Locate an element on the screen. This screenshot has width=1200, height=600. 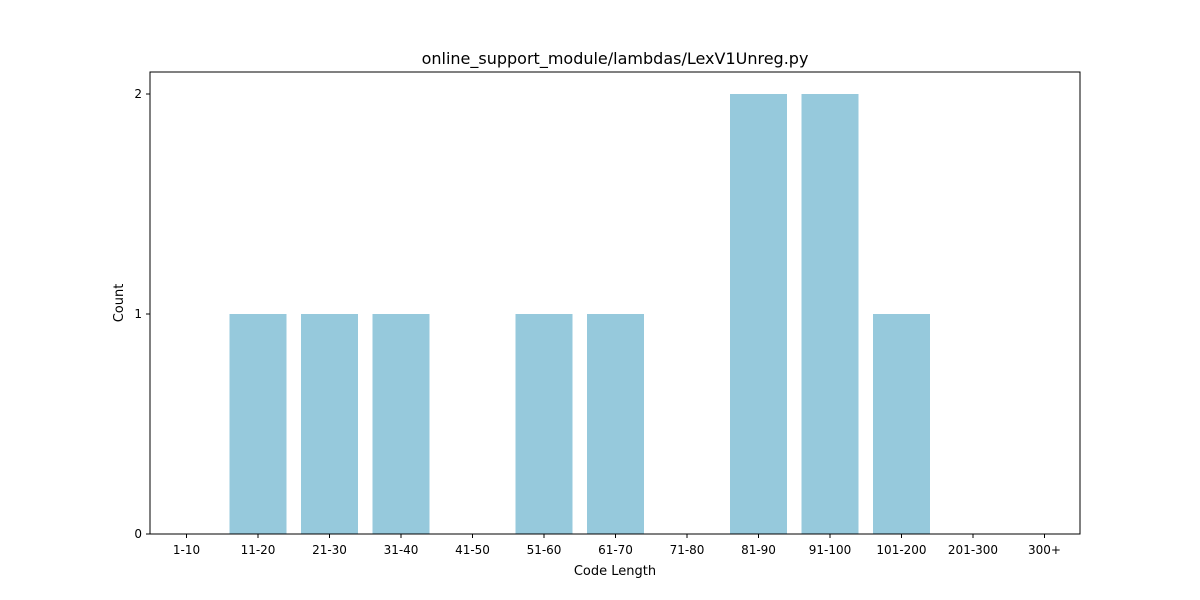
x-tick-label: 91-100 is located at coordinates (830, 550).